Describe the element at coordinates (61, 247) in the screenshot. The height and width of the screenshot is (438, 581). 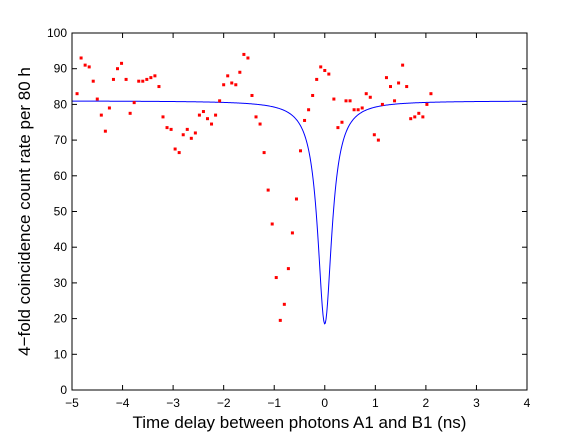
I see `y-tick-label: 40` at that location.